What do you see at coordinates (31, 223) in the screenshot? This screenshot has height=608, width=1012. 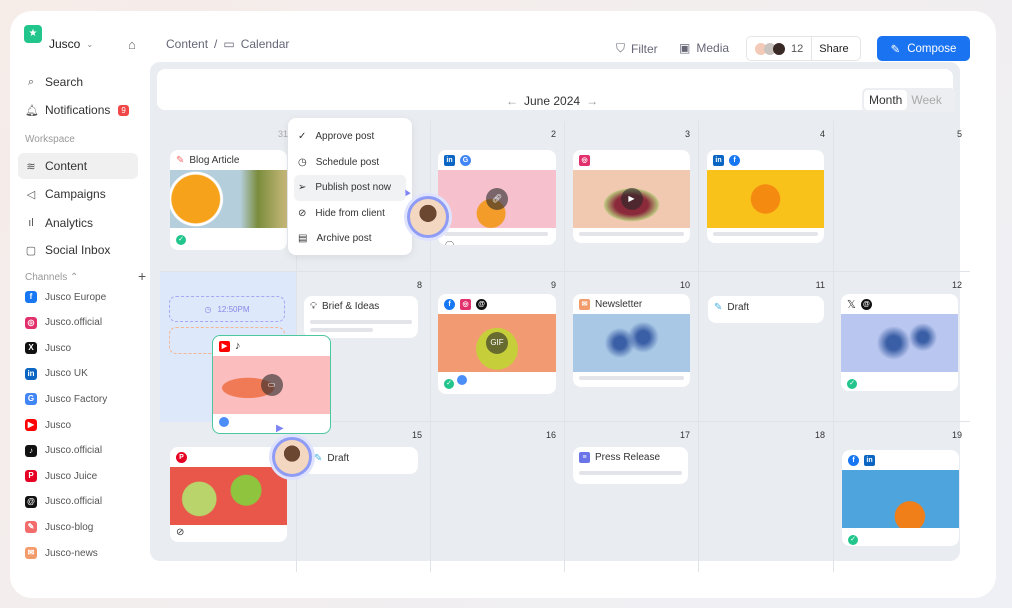 I see `chart-icon: ıl` at bounding box center [31, 223].